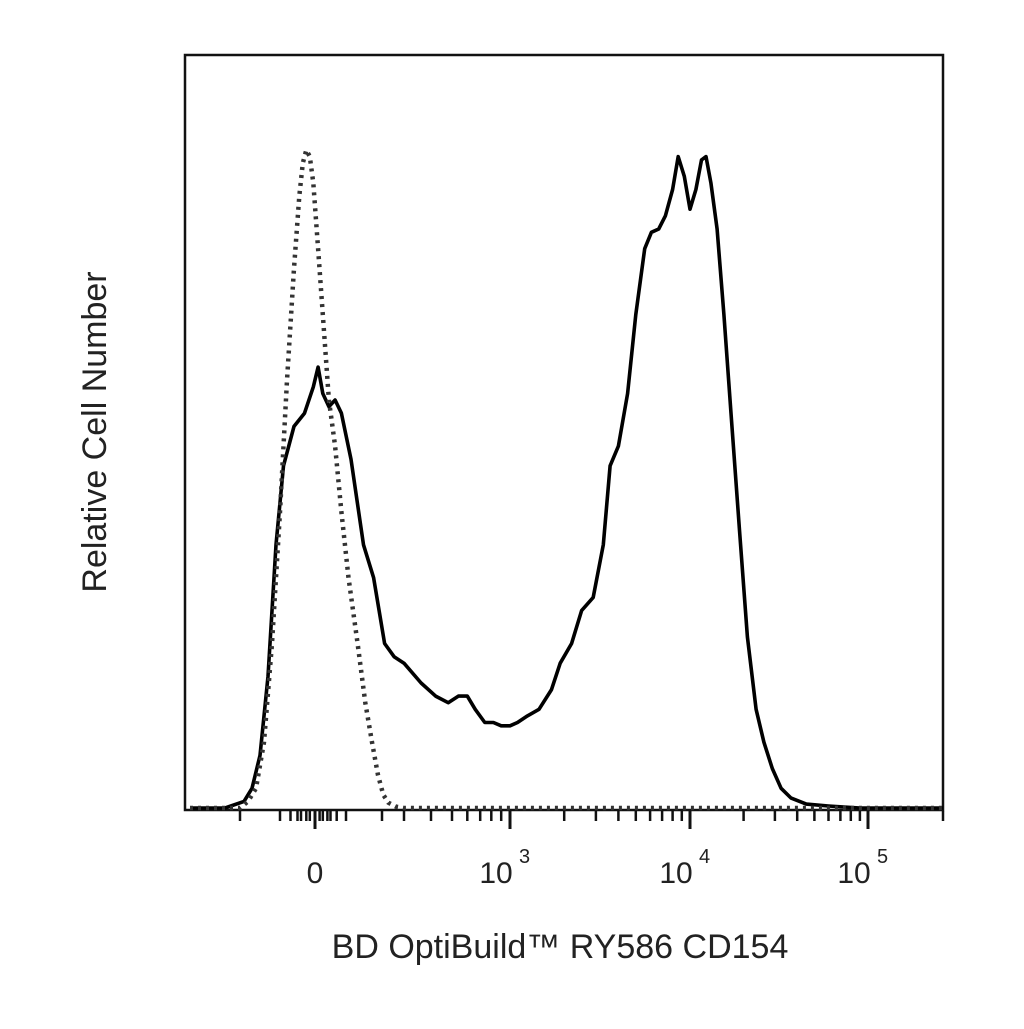  What do you see at coordinates (95, 431) in the screenshot?
I see `y-axis-title: Relative Cell Number` at bounding box center [95, 431].